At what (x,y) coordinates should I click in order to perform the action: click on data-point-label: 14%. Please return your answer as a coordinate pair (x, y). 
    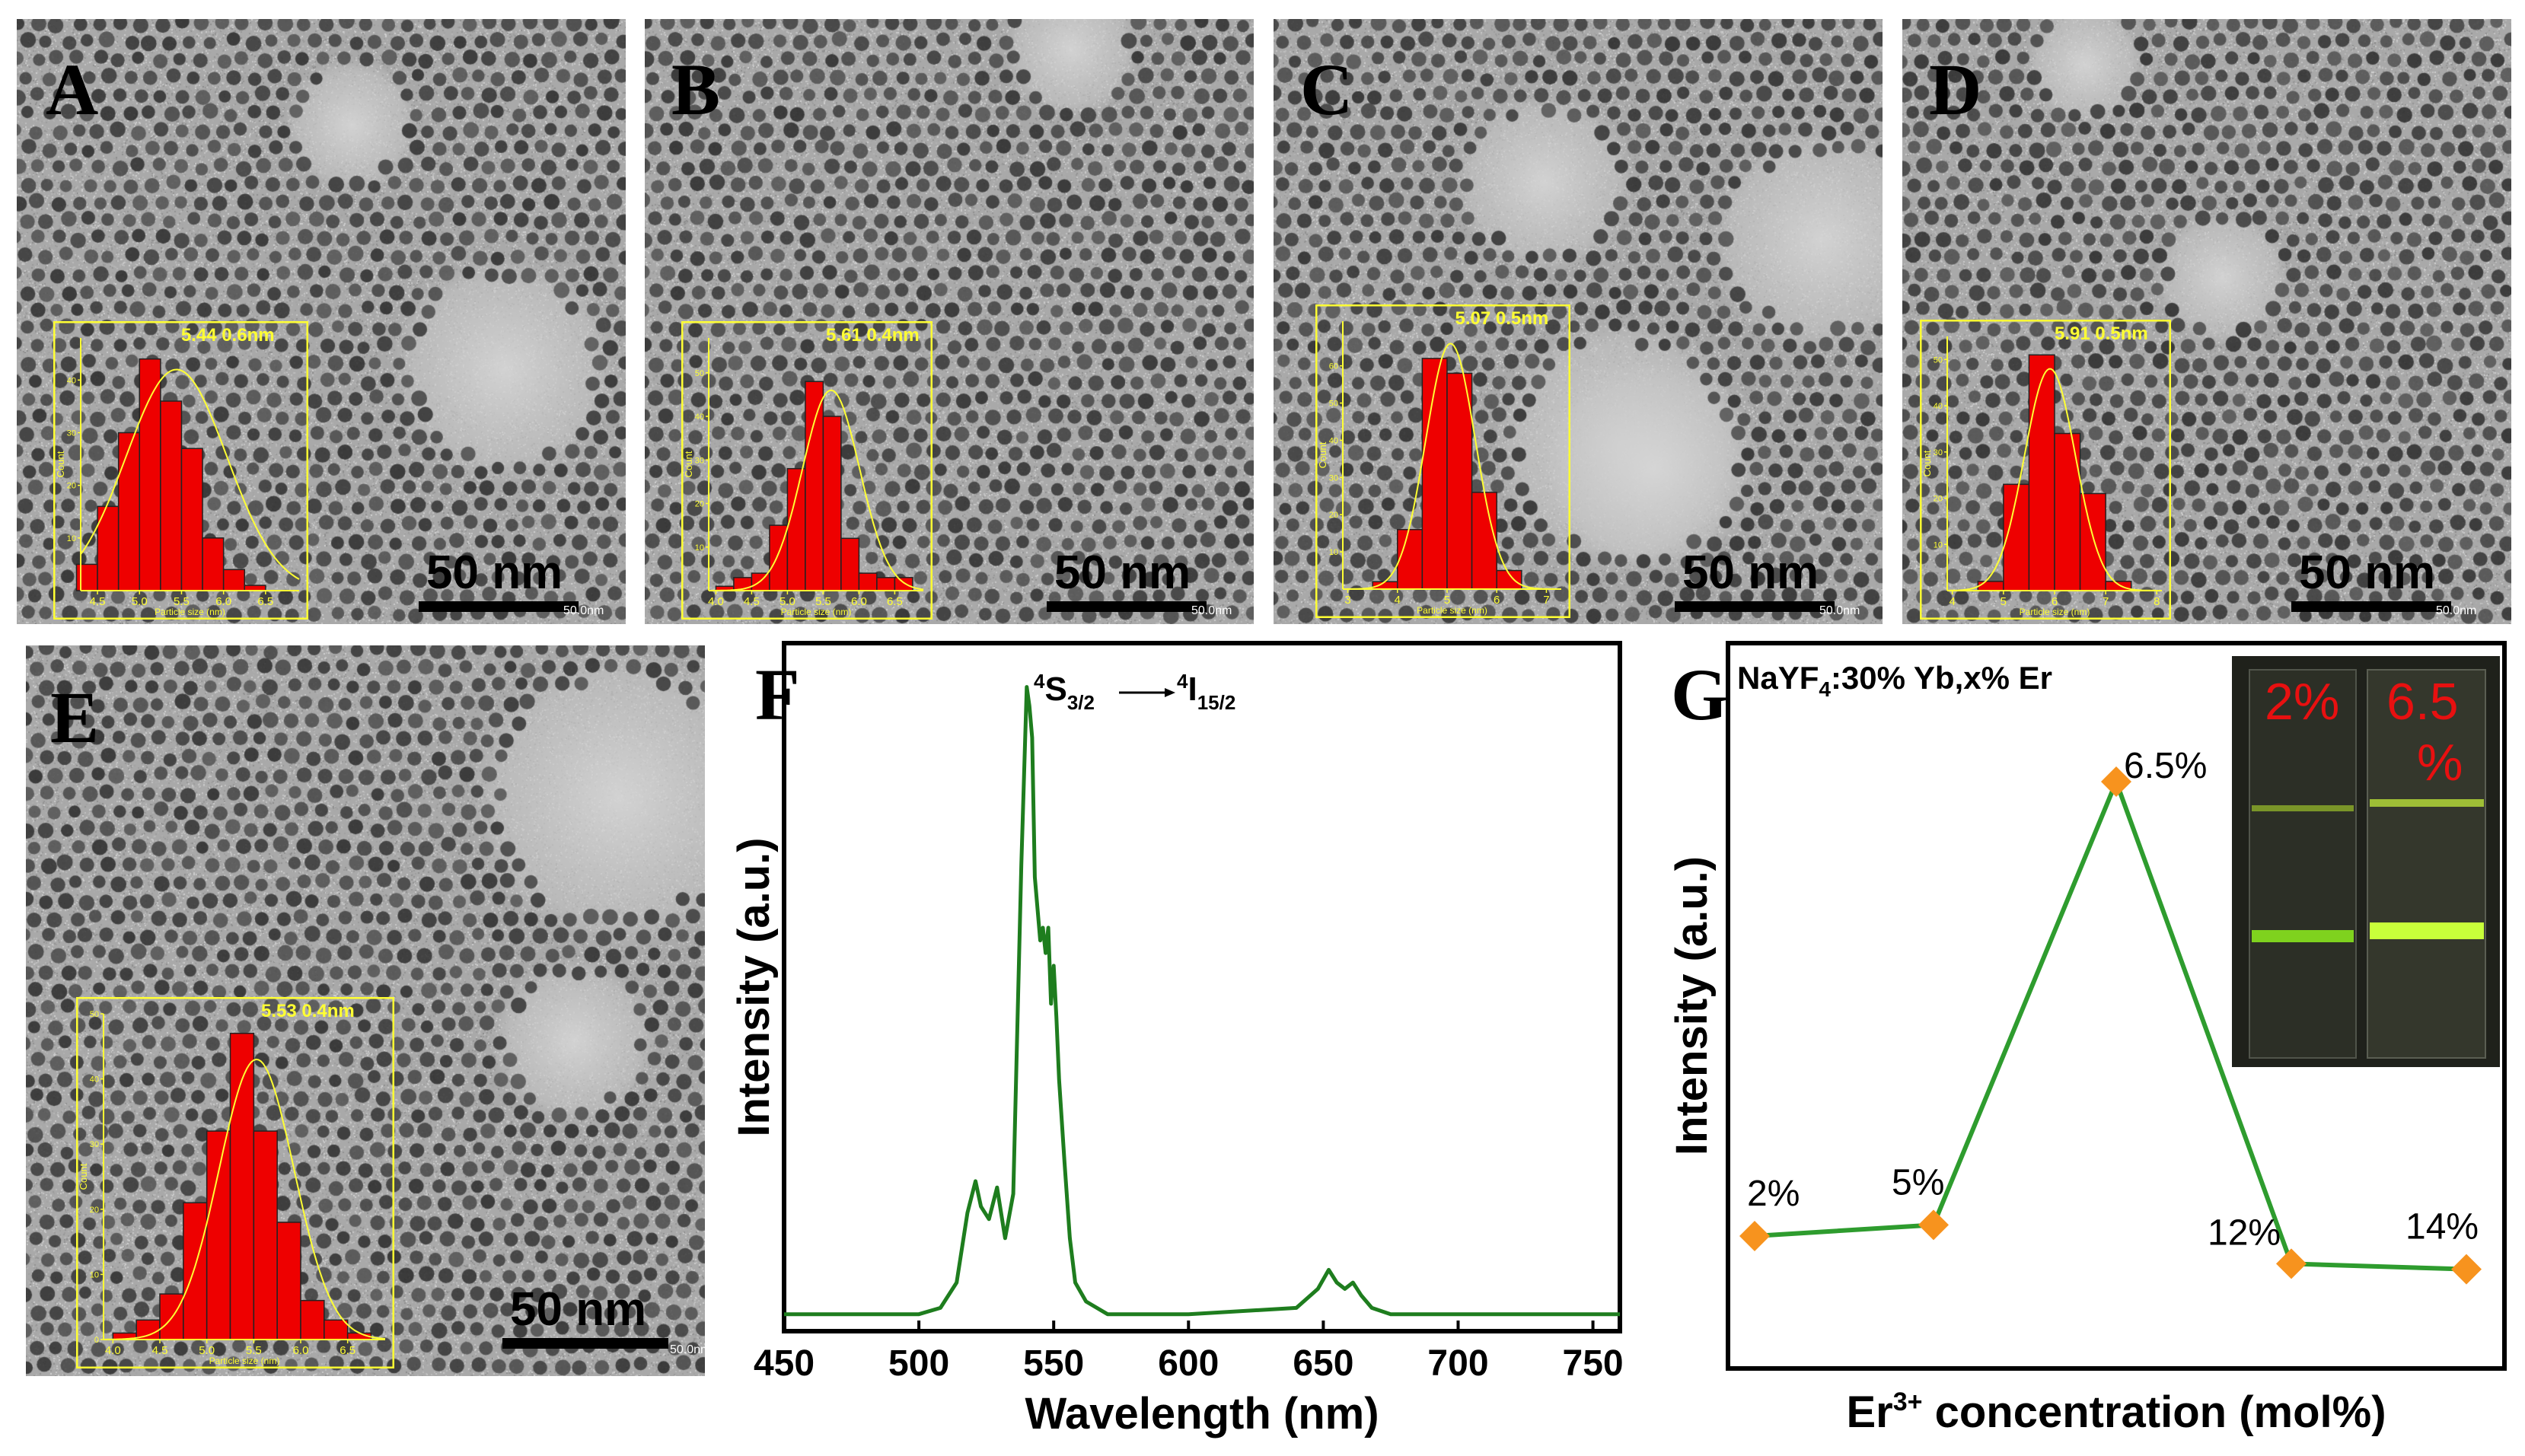
    Looking at the image, I should click on (2442, 1227).